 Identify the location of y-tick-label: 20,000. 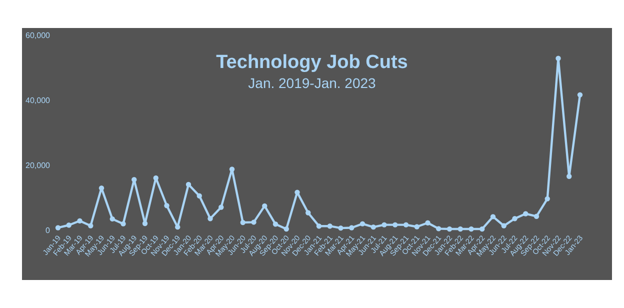
(38, 165).